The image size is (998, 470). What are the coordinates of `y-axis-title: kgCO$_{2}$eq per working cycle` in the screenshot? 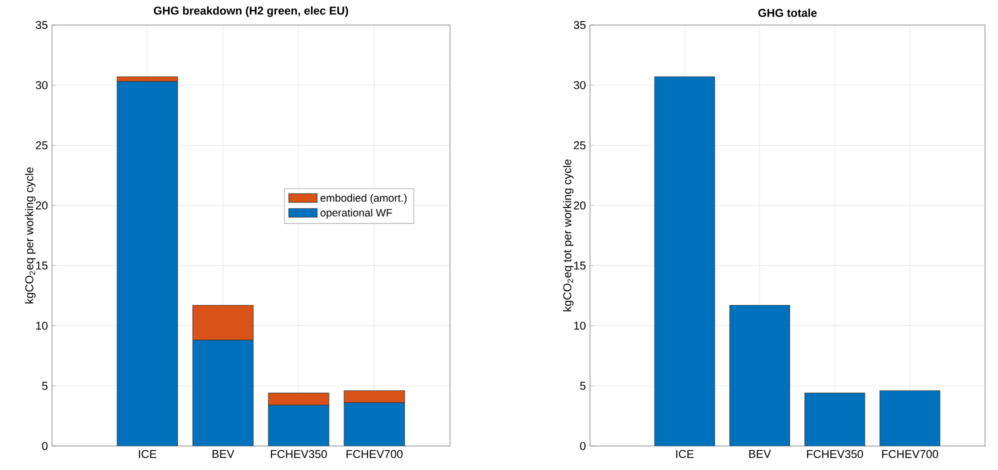 It's located at (30, 235).